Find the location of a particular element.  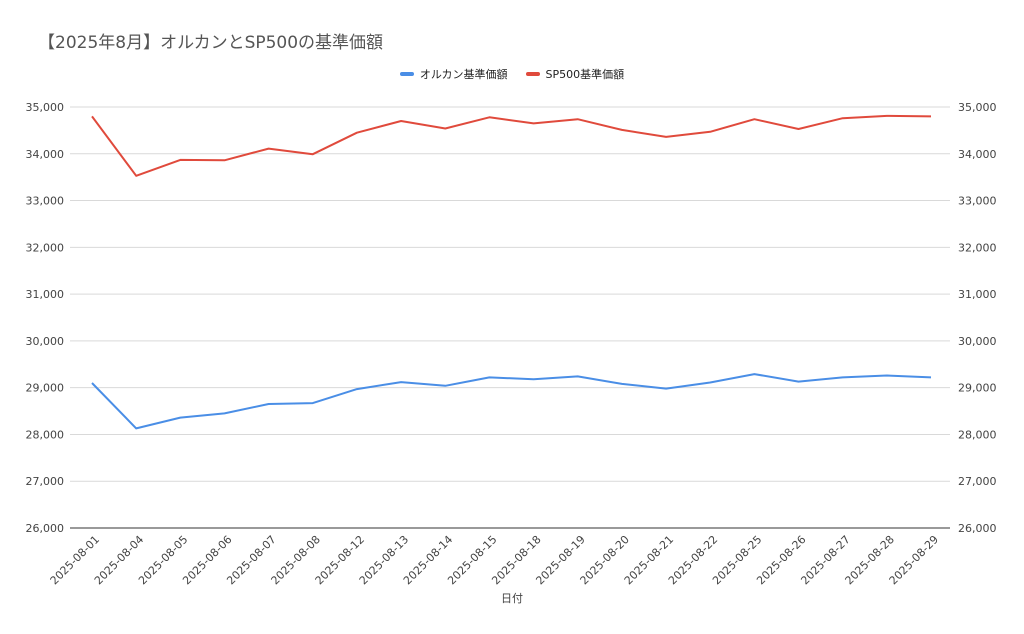

y-tick-label-right: 28,000 is located at coordinates (977, 434).